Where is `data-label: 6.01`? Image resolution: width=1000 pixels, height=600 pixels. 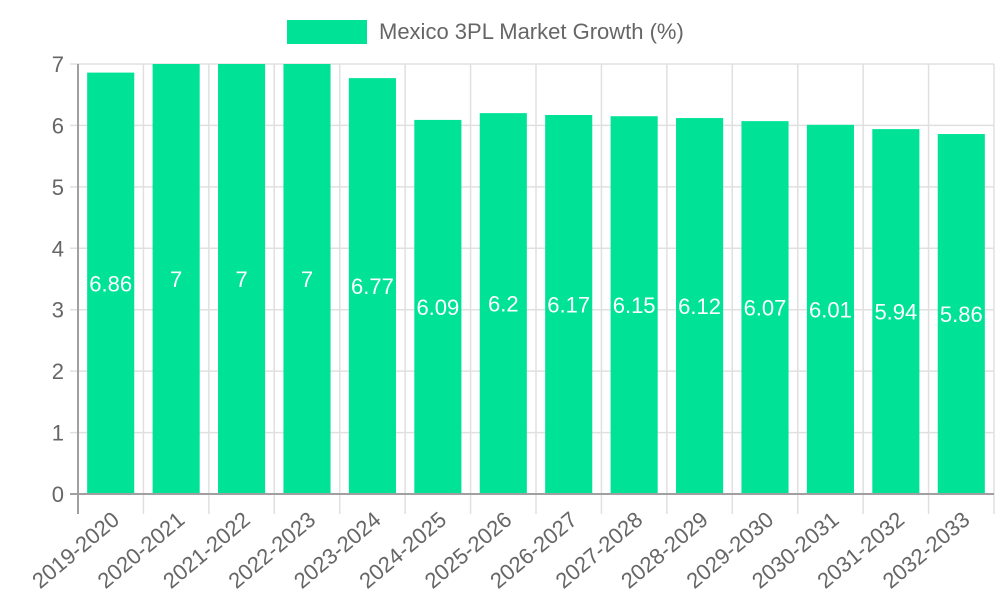
data-label: 6.01 is located at coordinates (830, 309).